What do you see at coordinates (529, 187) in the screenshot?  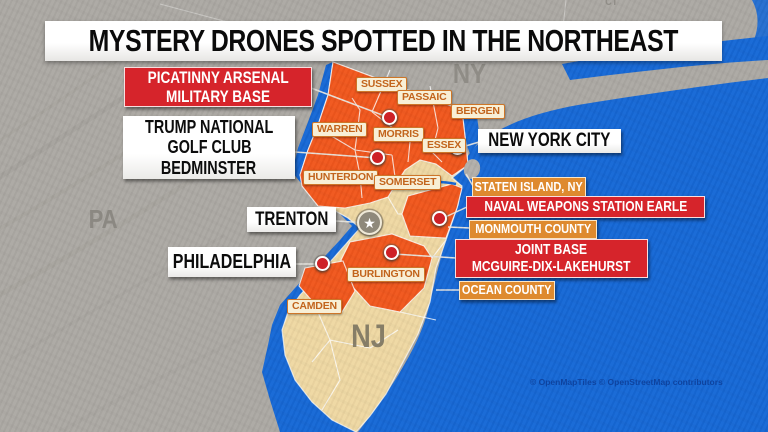 I see `callout-staten-island: STATEN ISLAND, NY` at bounding box center [529, 187].